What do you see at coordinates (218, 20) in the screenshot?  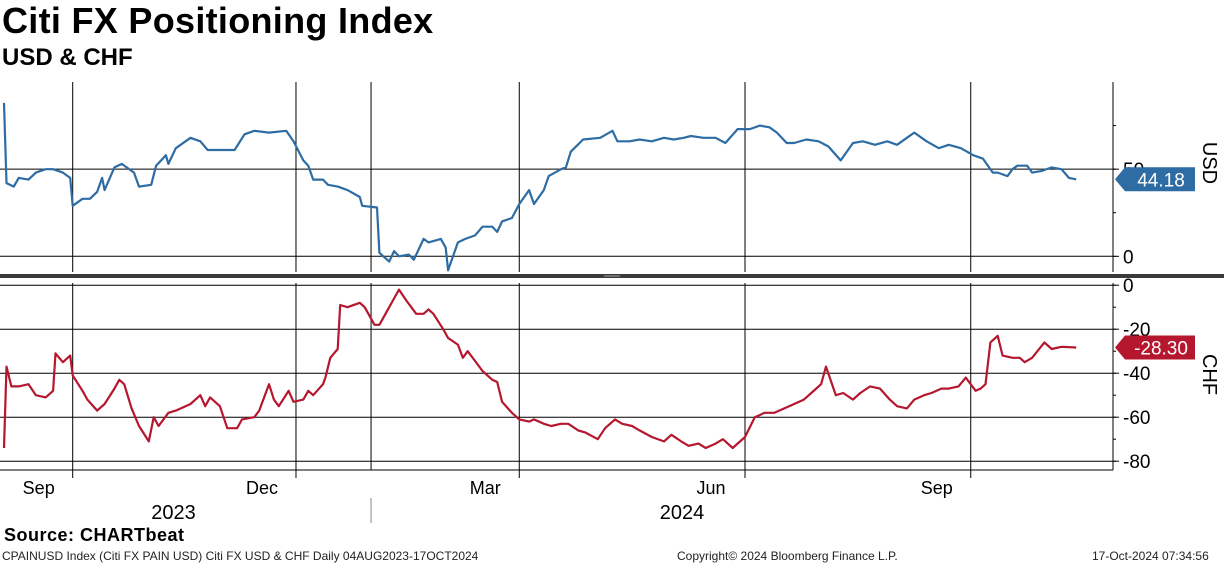 I see `chart-title: Citi FX Positioning Index` at bounding box center [218, 20].